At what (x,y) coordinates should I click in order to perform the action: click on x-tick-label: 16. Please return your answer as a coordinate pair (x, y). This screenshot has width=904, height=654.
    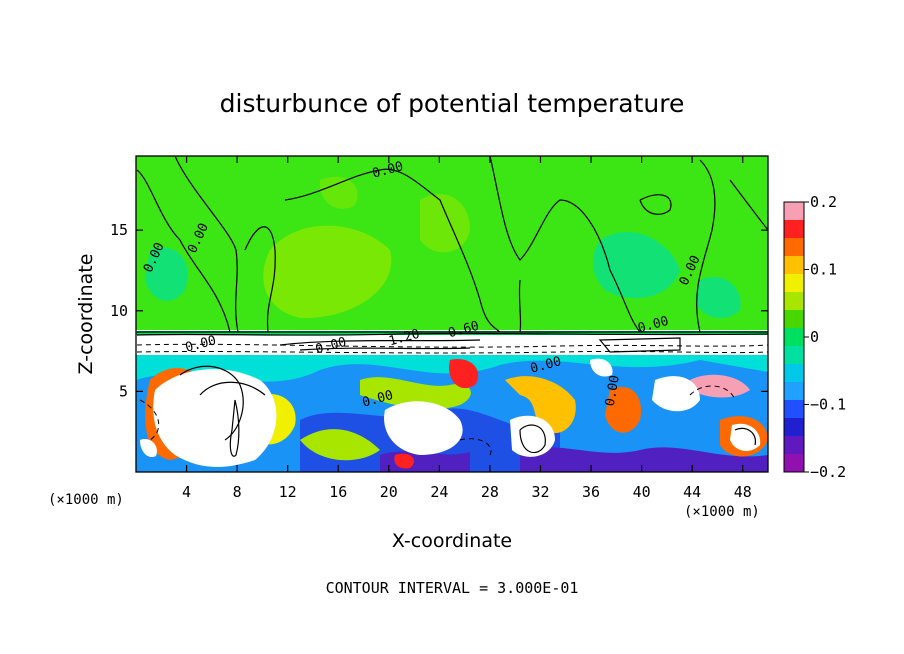
    Looking at the image, I should click on (338, 492).